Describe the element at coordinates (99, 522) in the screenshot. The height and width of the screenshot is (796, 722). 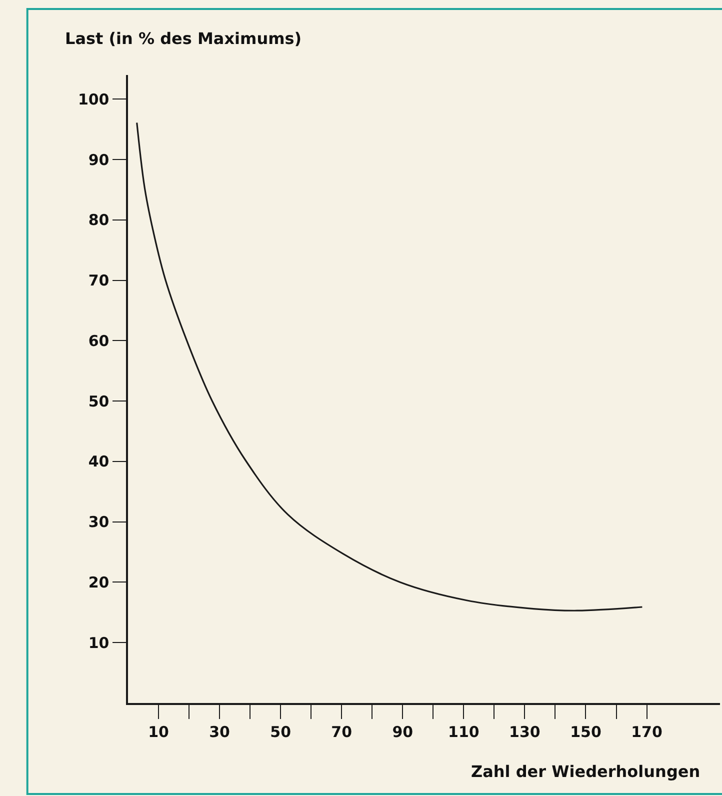
I see `y-tick-label: 30` at that location.